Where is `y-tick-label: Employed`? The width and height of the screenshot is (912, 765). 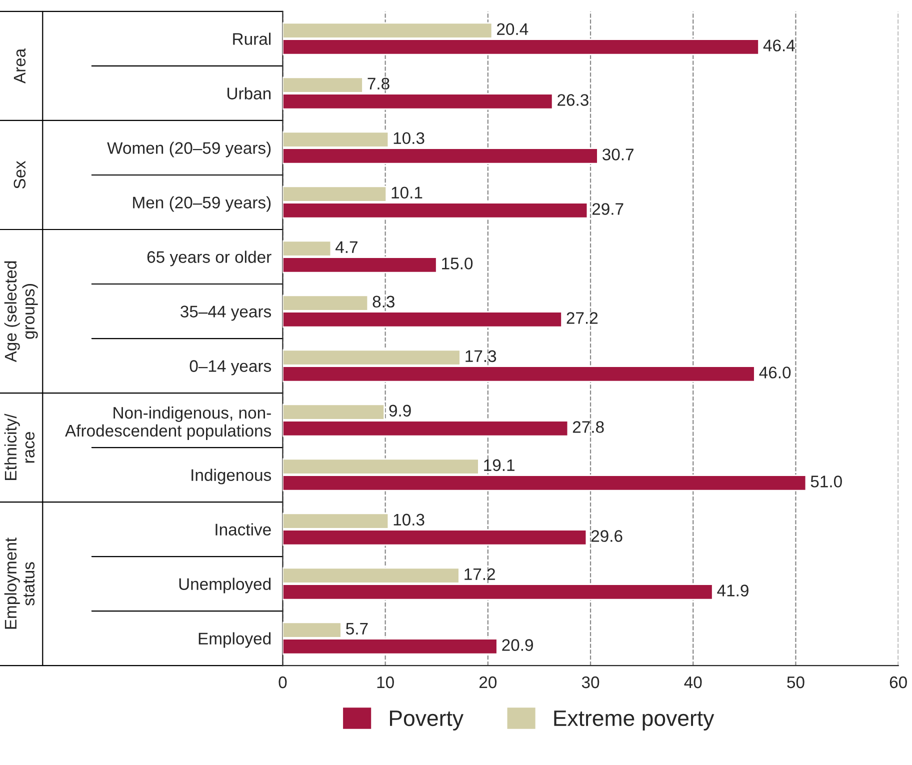
y-tick-label: Employed is located at coordinates (234, 640).